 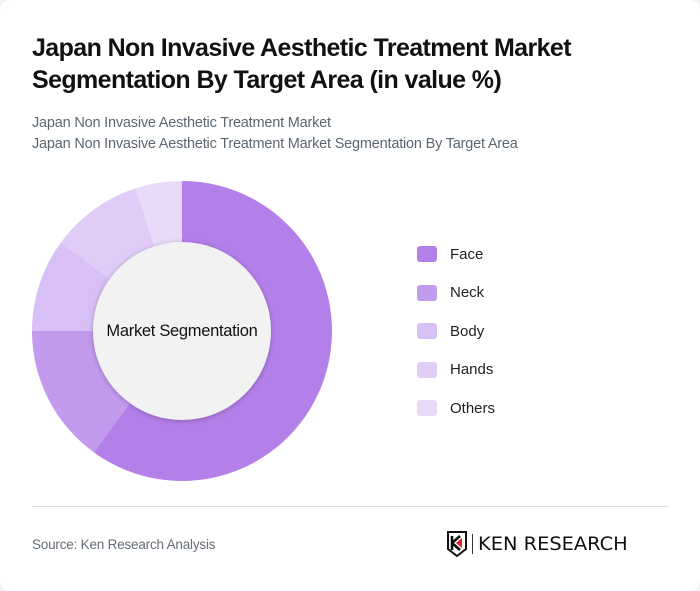 What do you see at coordinates (472, 370) in the screenshot?
I see `legend-label: Hands` at bounding box center [472, 370].